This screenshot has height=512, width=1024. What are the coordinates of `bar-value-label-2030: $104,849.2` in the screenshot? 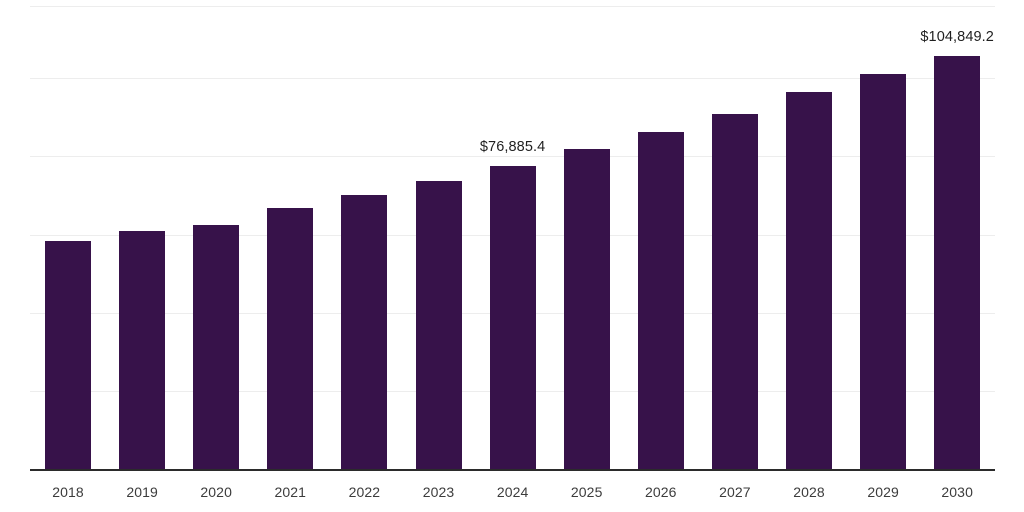 It's located at (957, 36).